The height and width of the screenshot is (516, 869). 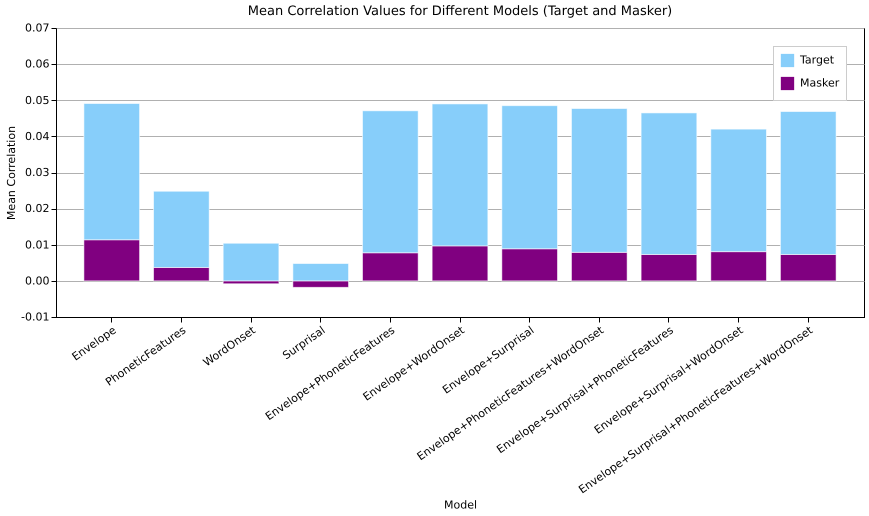 I want to click on legend-label: Target, so click(x=817, y=60).